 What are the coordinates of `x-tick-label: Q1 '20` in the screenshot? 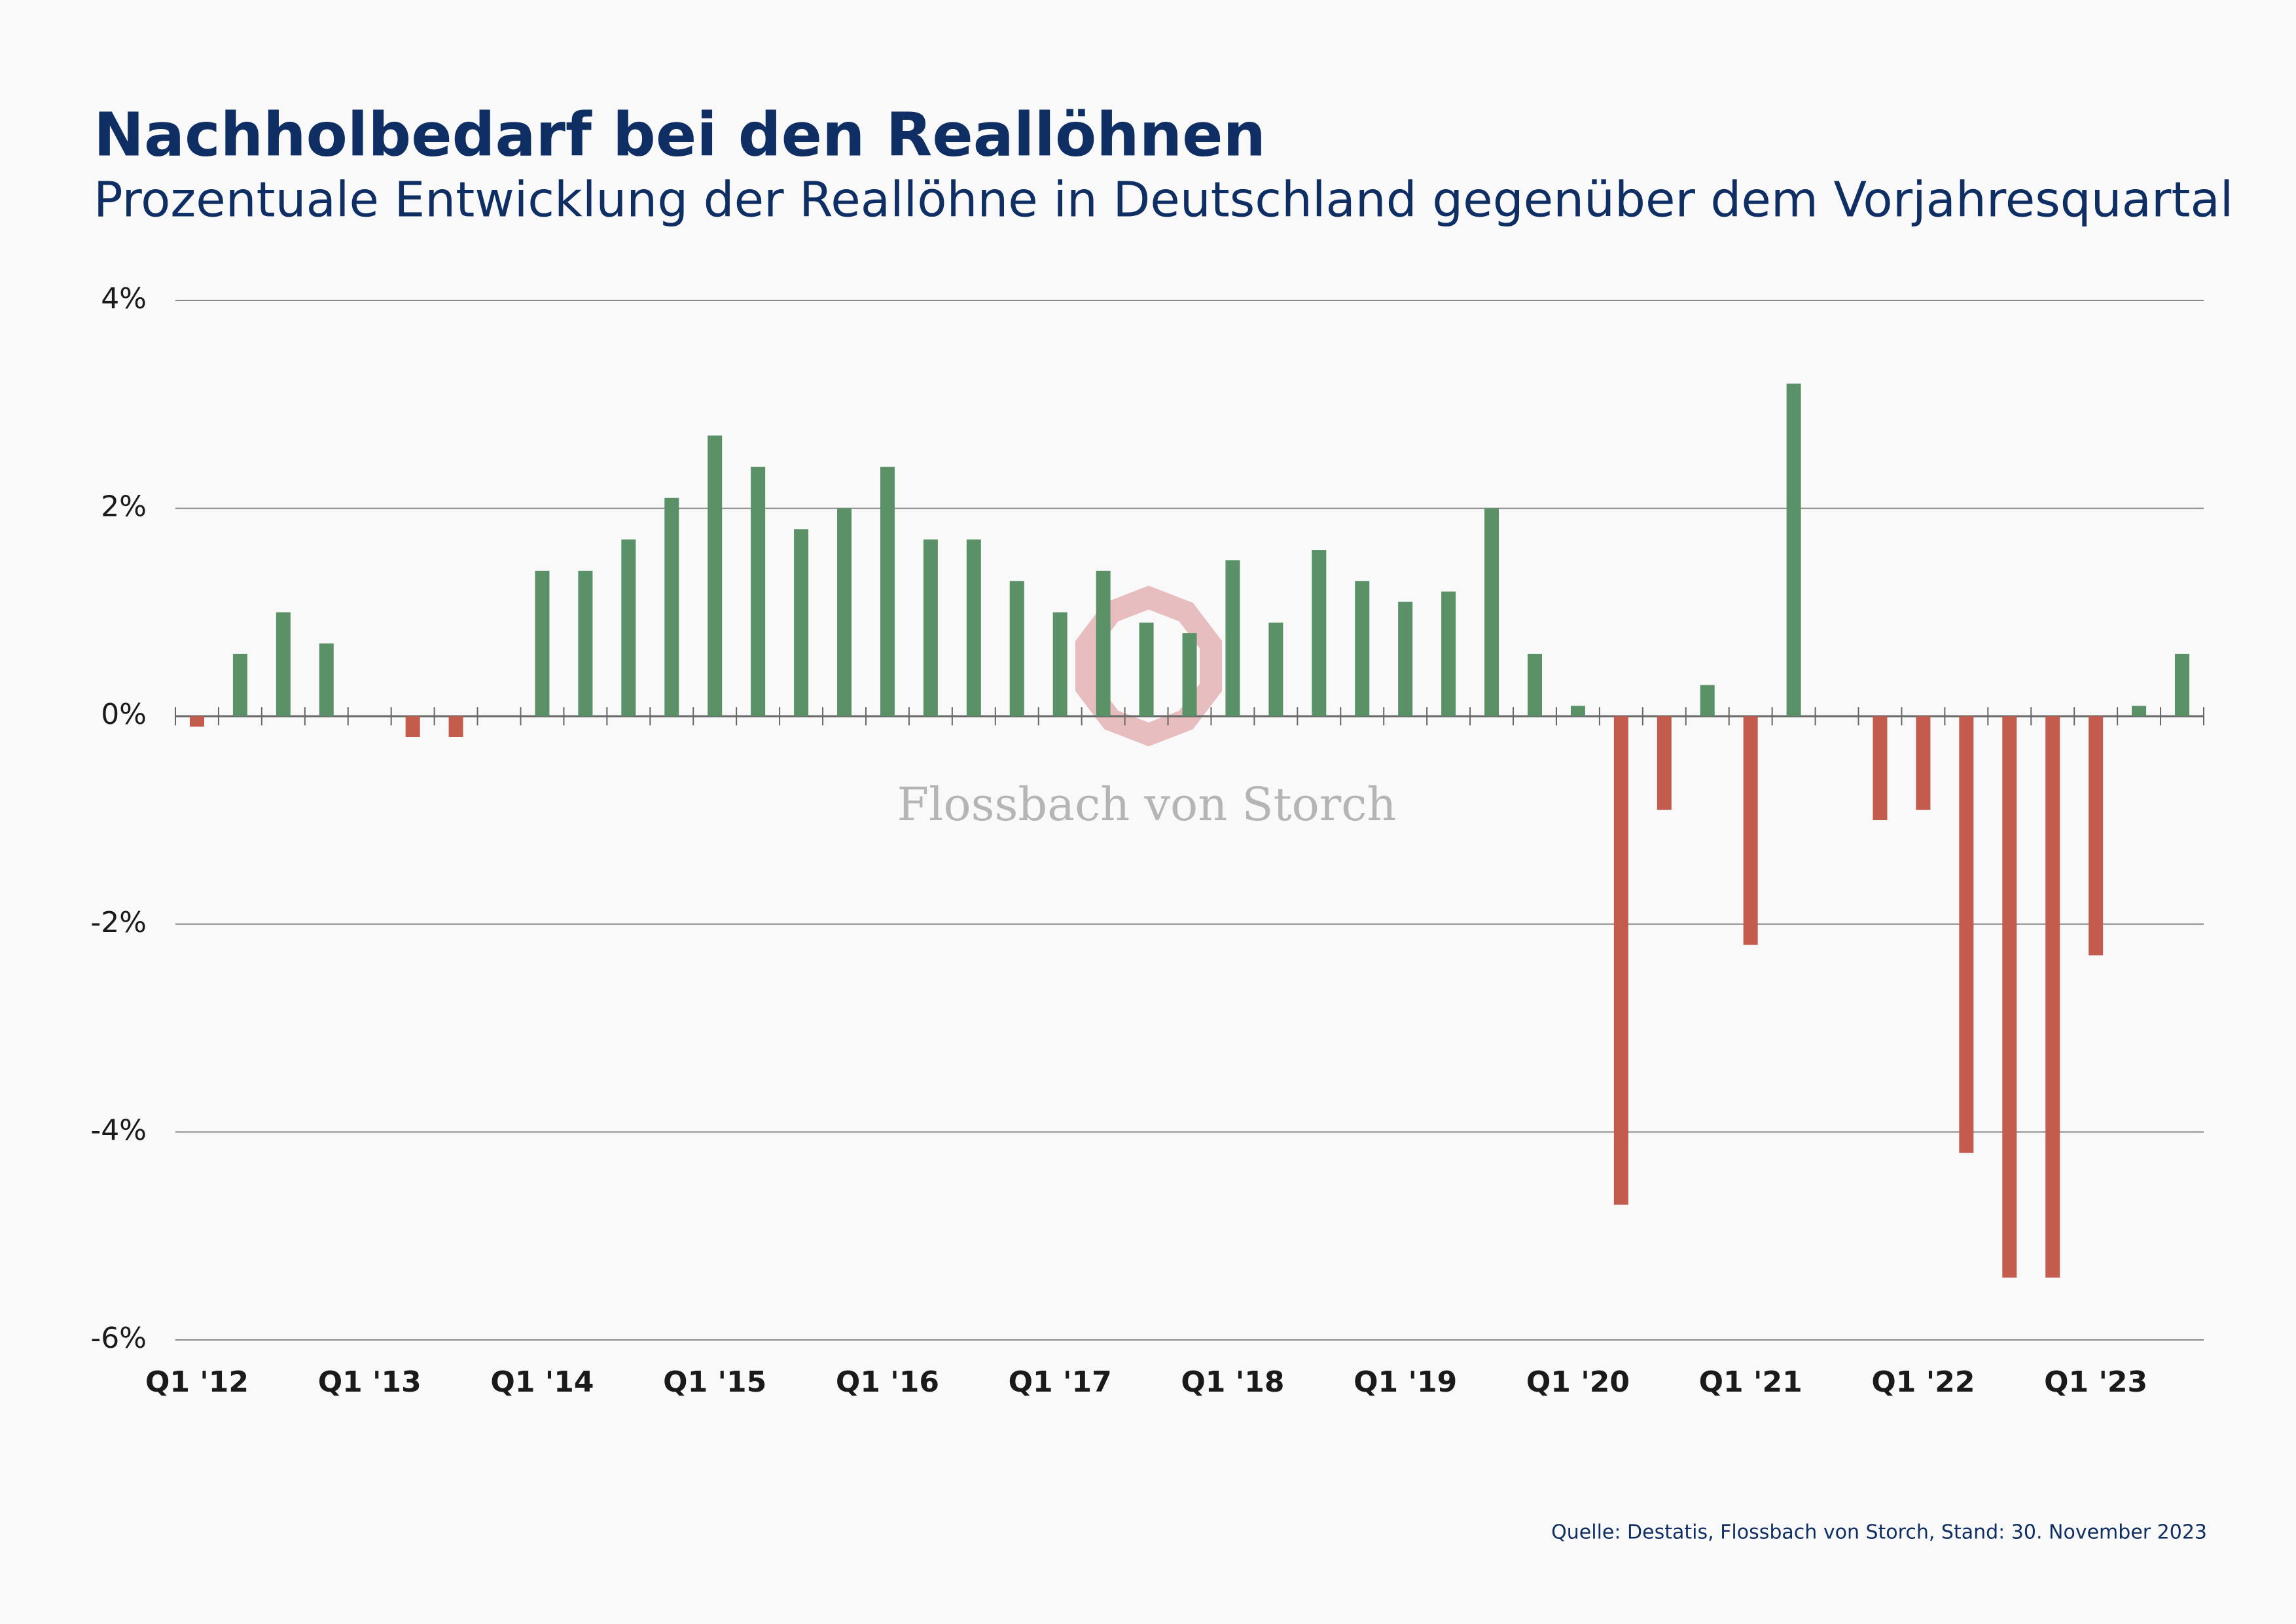 It's located at (1578, 1382).